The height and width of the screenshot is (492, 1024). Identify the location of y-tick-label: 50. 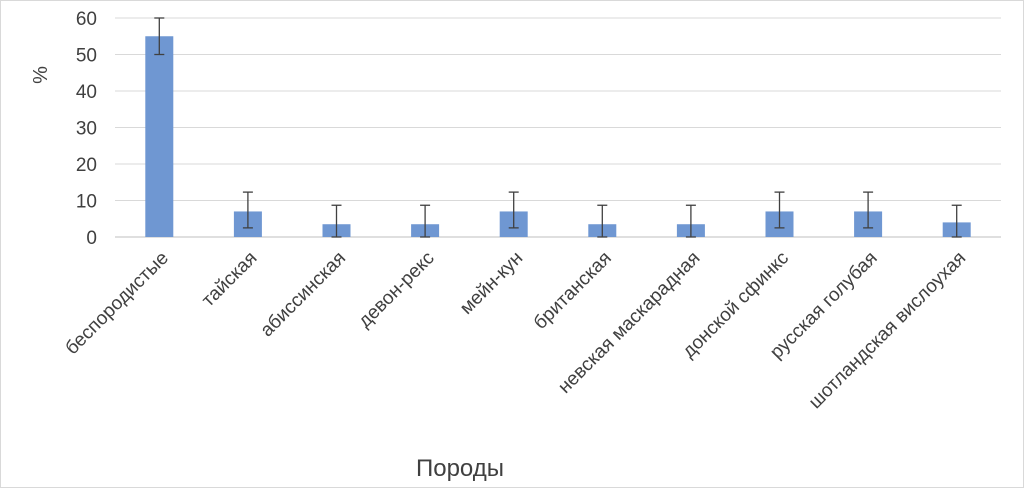
(86, 56).